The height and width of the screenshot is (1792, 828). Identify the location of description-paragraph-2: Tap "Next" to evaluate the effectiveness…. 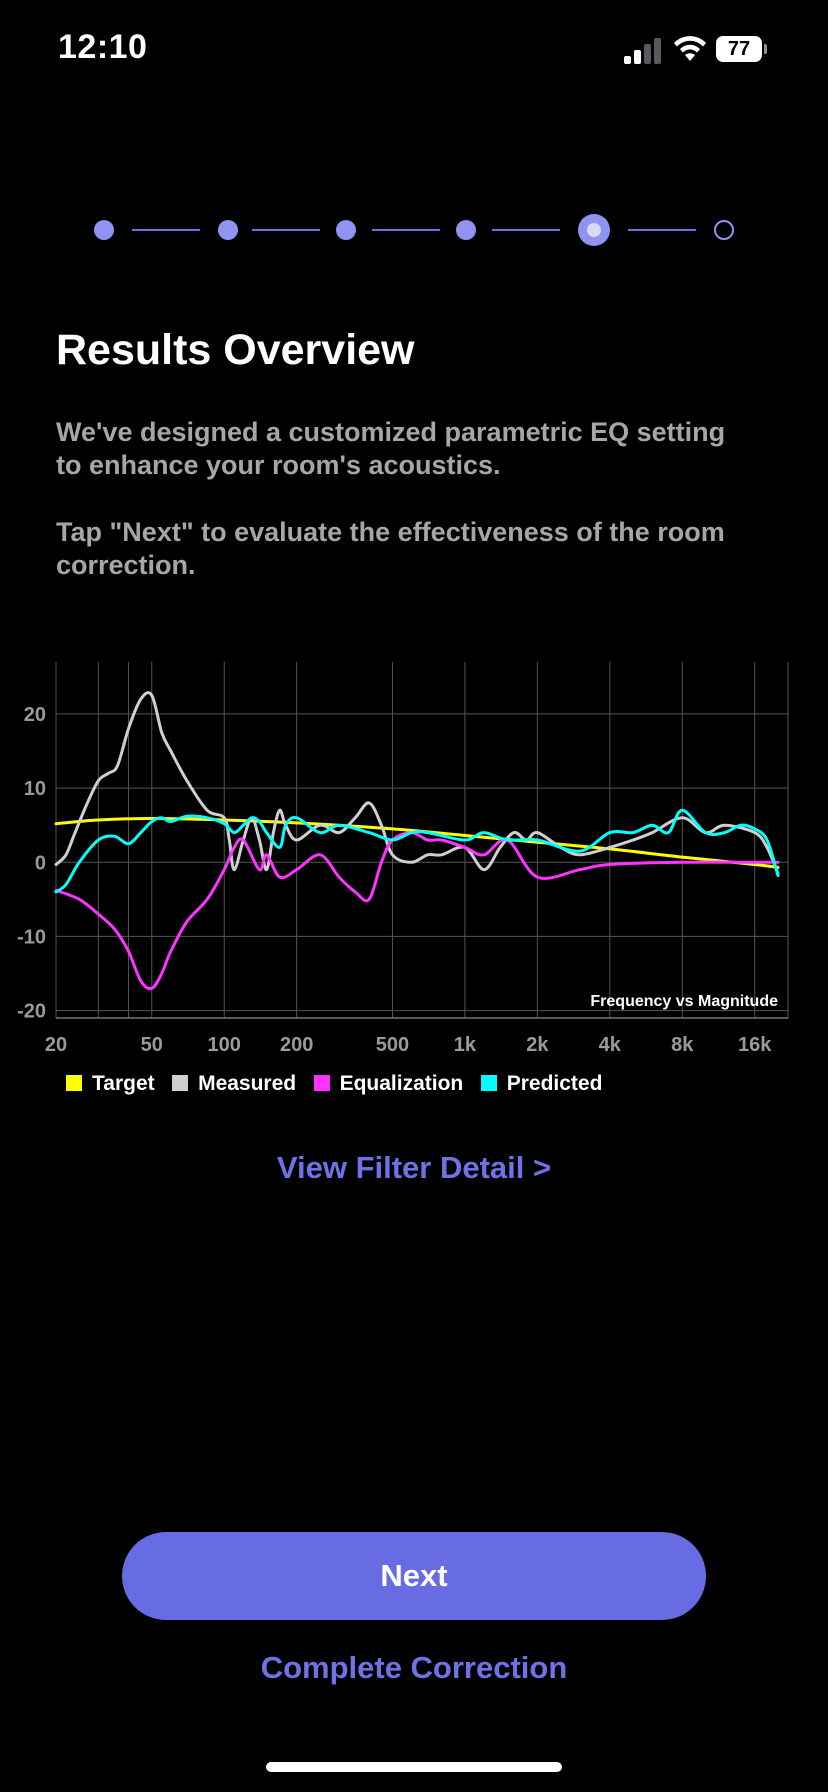
(390, 548).